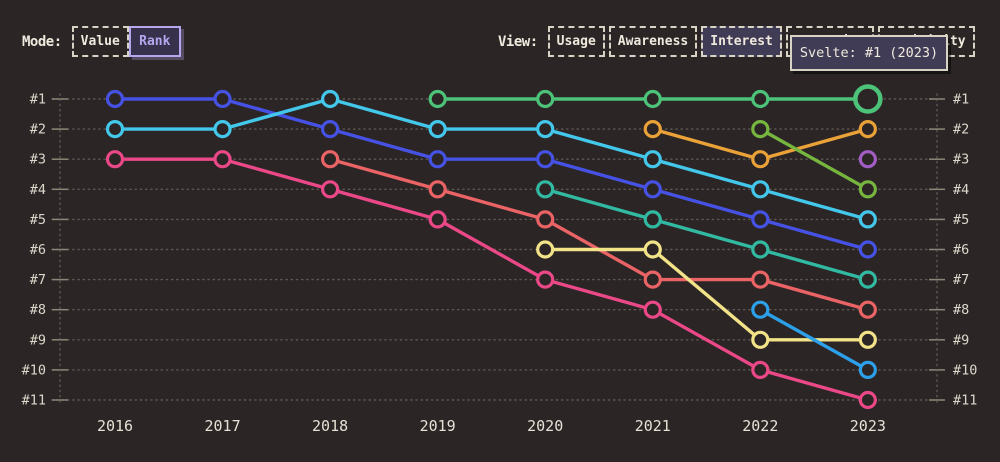  What do you see at coordinates (961, 220) in the screenshot?
I see `rank-label-right-5: #5` at bounding box center [961, 220].